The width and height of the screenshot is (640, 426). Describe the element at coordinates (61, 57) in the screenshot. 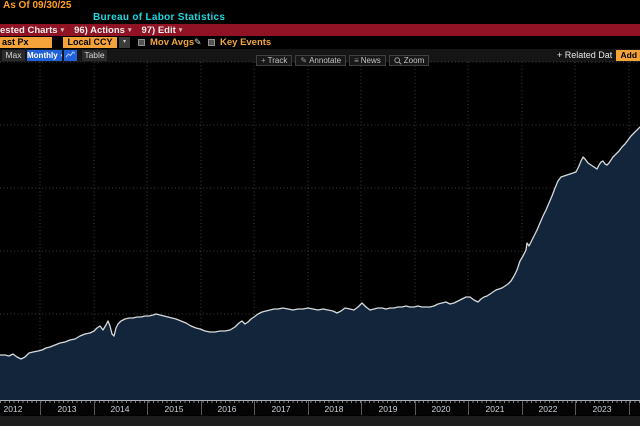

I see `chevron-down-icon: ▼` at that location.